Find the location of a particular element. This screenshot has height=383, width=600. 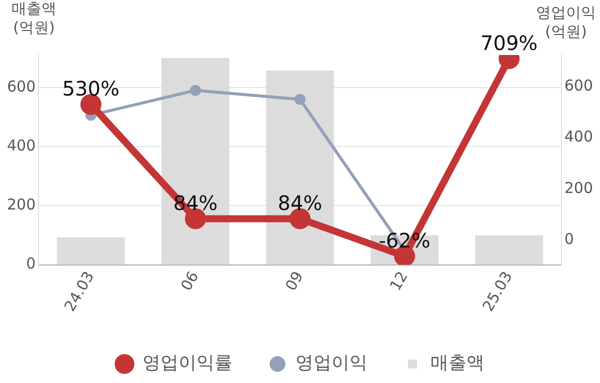

legend-label: 영업이익률 is located at coordinates (187, 363).